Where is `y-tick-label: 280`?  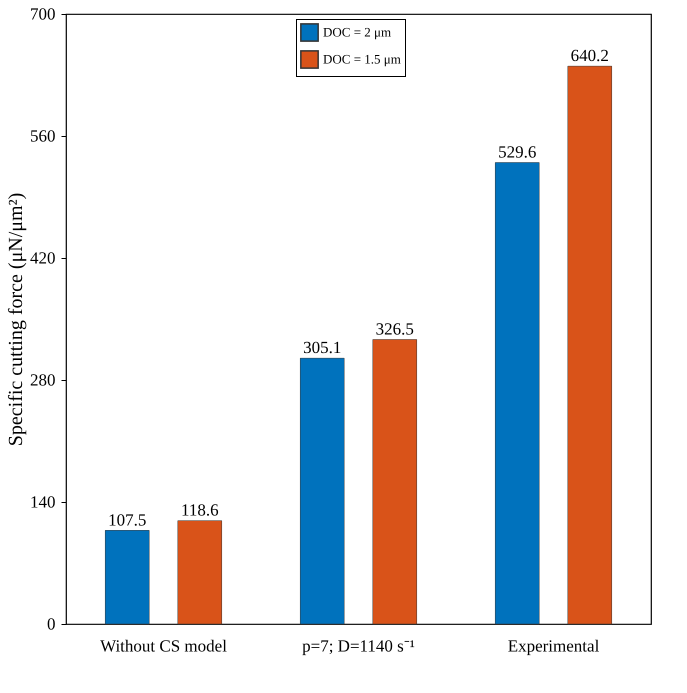 y-tick-label: 280 is located at coordinates (43, 380).